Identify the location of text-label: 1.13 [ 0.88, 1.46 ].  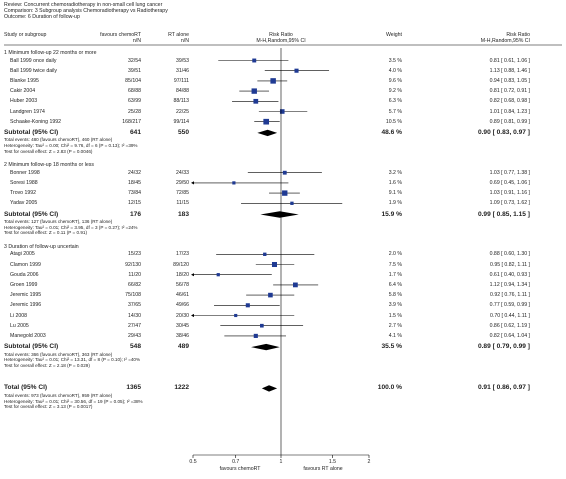
(509, 70).